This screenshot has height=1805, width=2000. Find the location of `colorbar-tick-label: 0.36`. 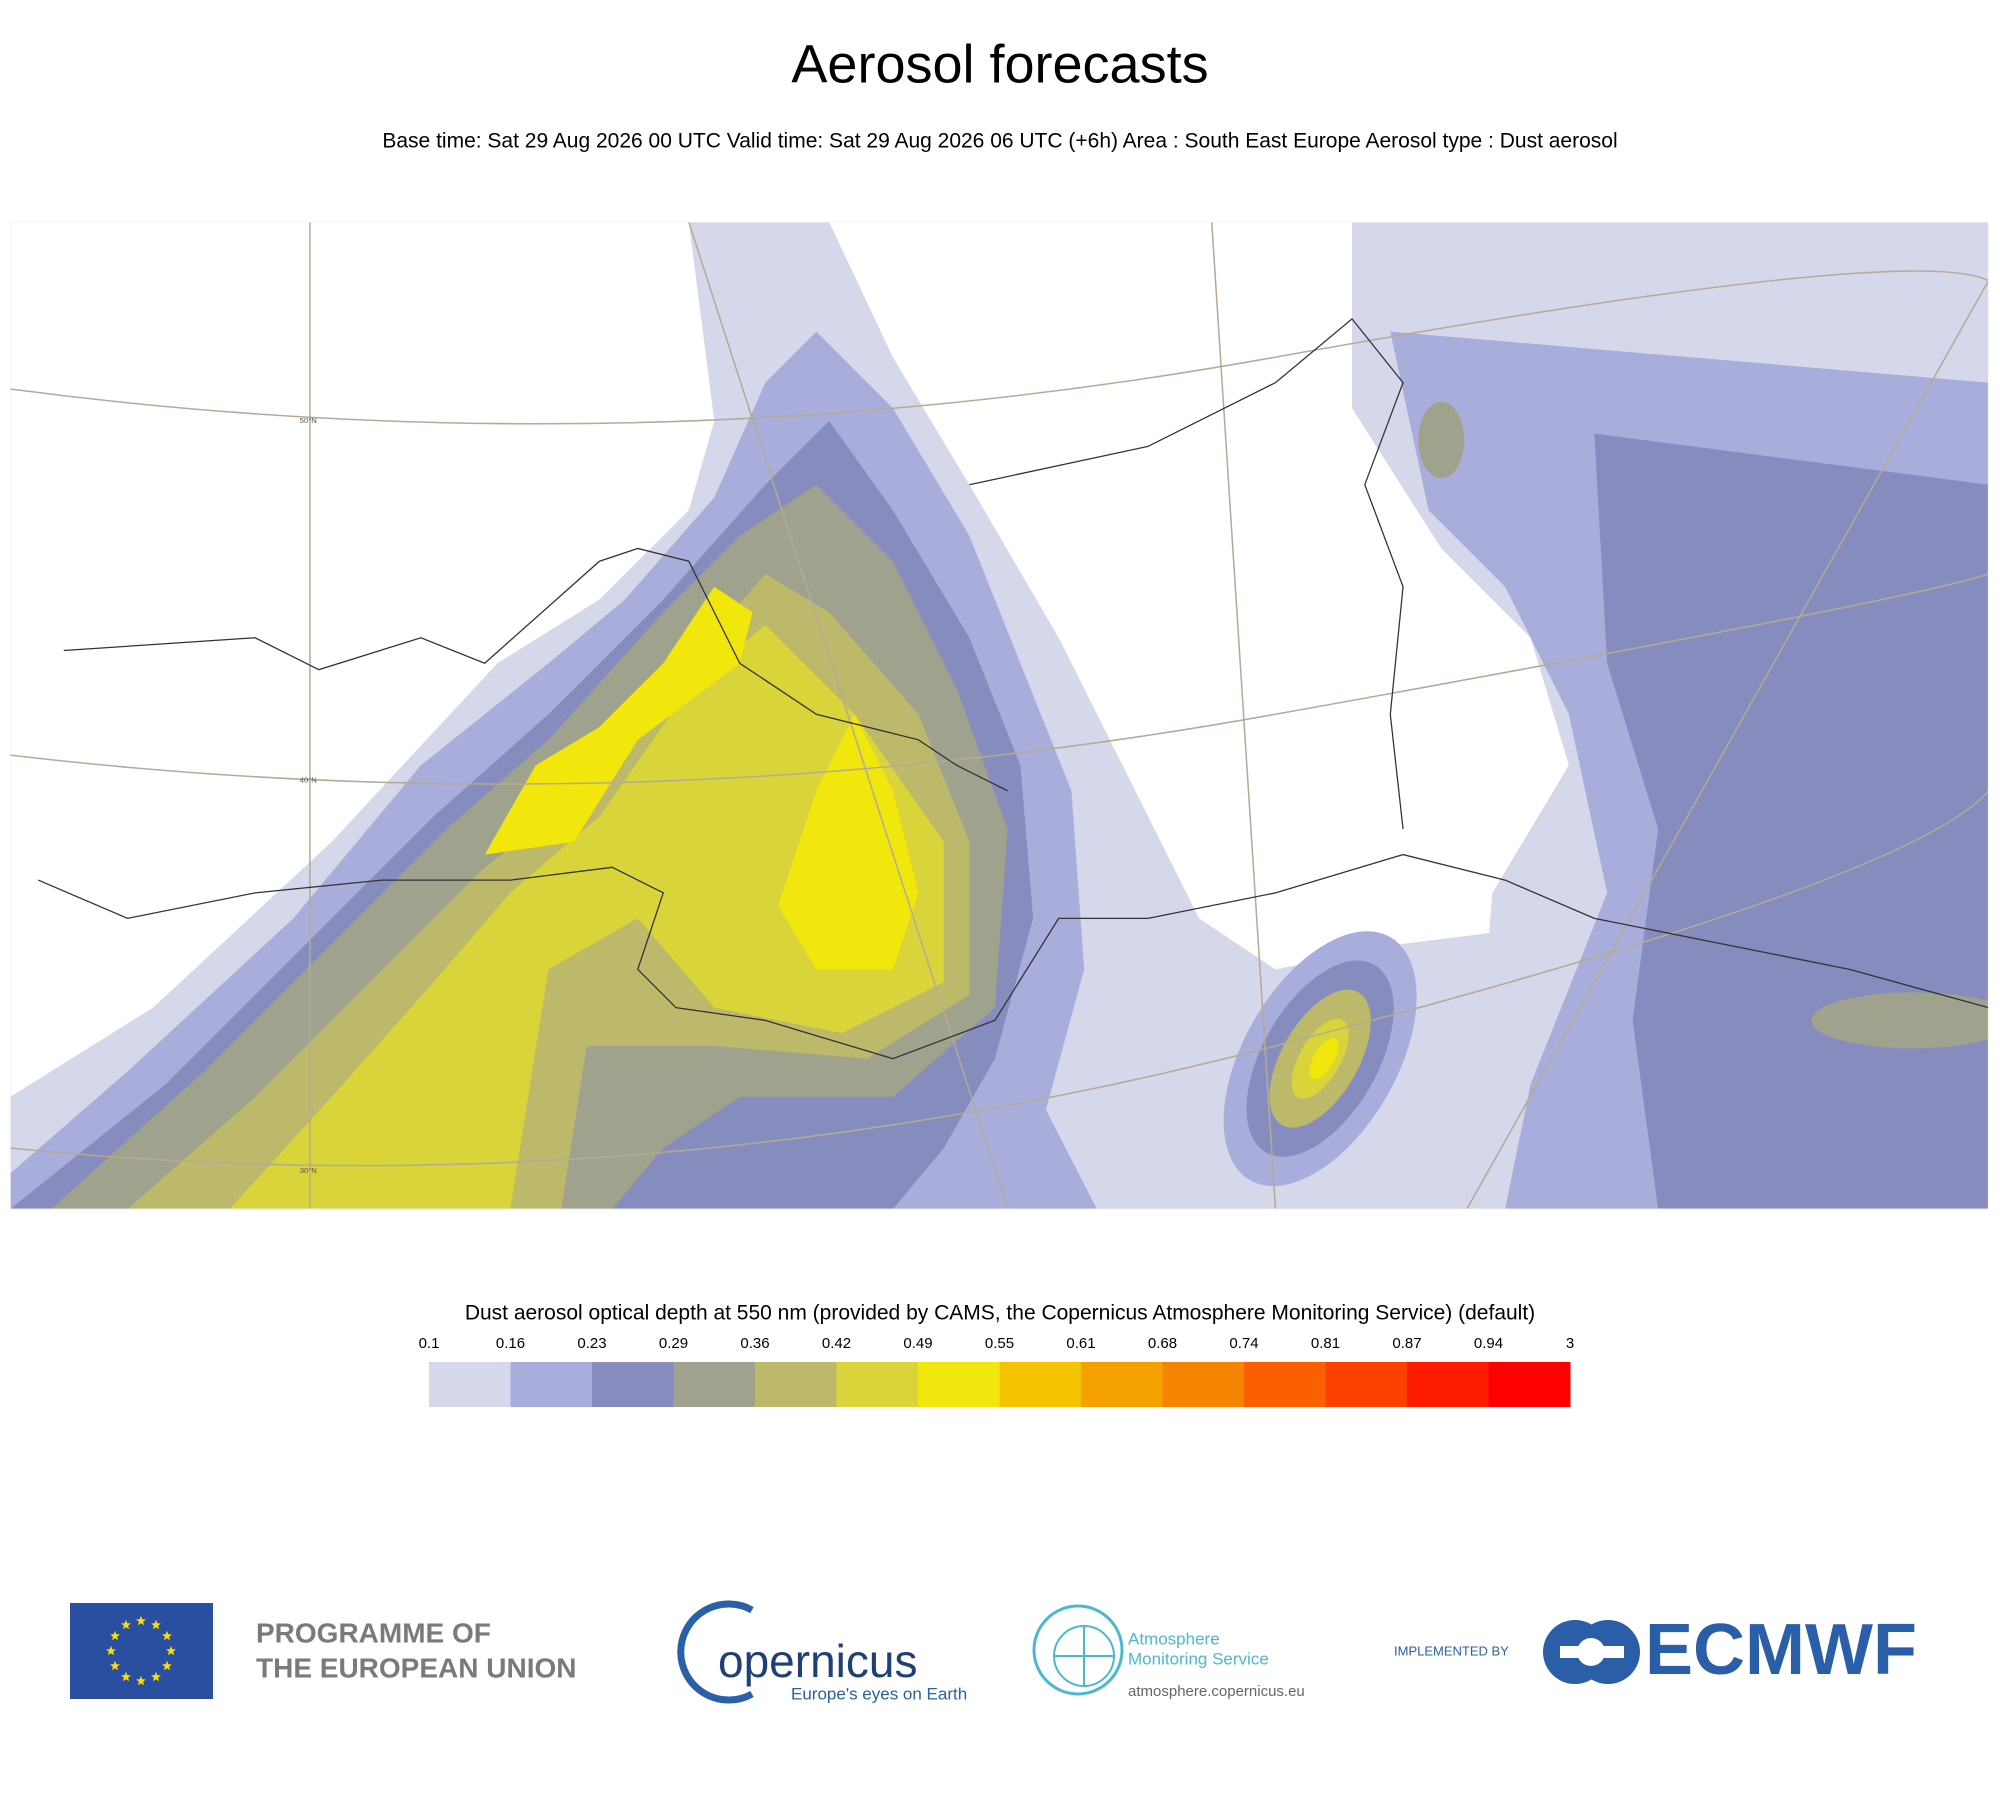

colorbar-tick-label: 0.36 is located at coordinates (754, 1343).